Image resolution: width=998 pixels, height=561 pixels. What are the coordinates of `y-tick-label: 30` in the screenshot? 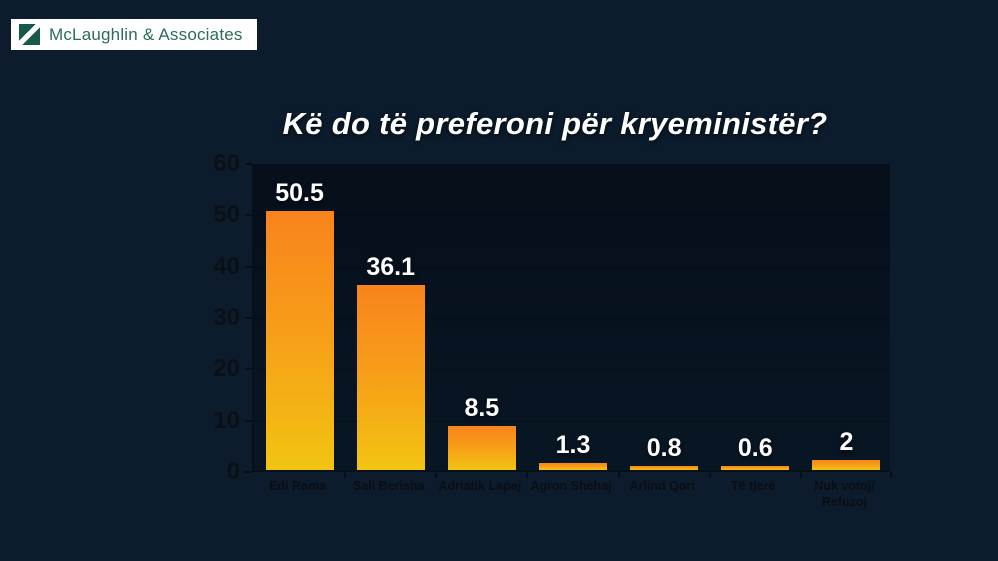 It's located at (226, 317).